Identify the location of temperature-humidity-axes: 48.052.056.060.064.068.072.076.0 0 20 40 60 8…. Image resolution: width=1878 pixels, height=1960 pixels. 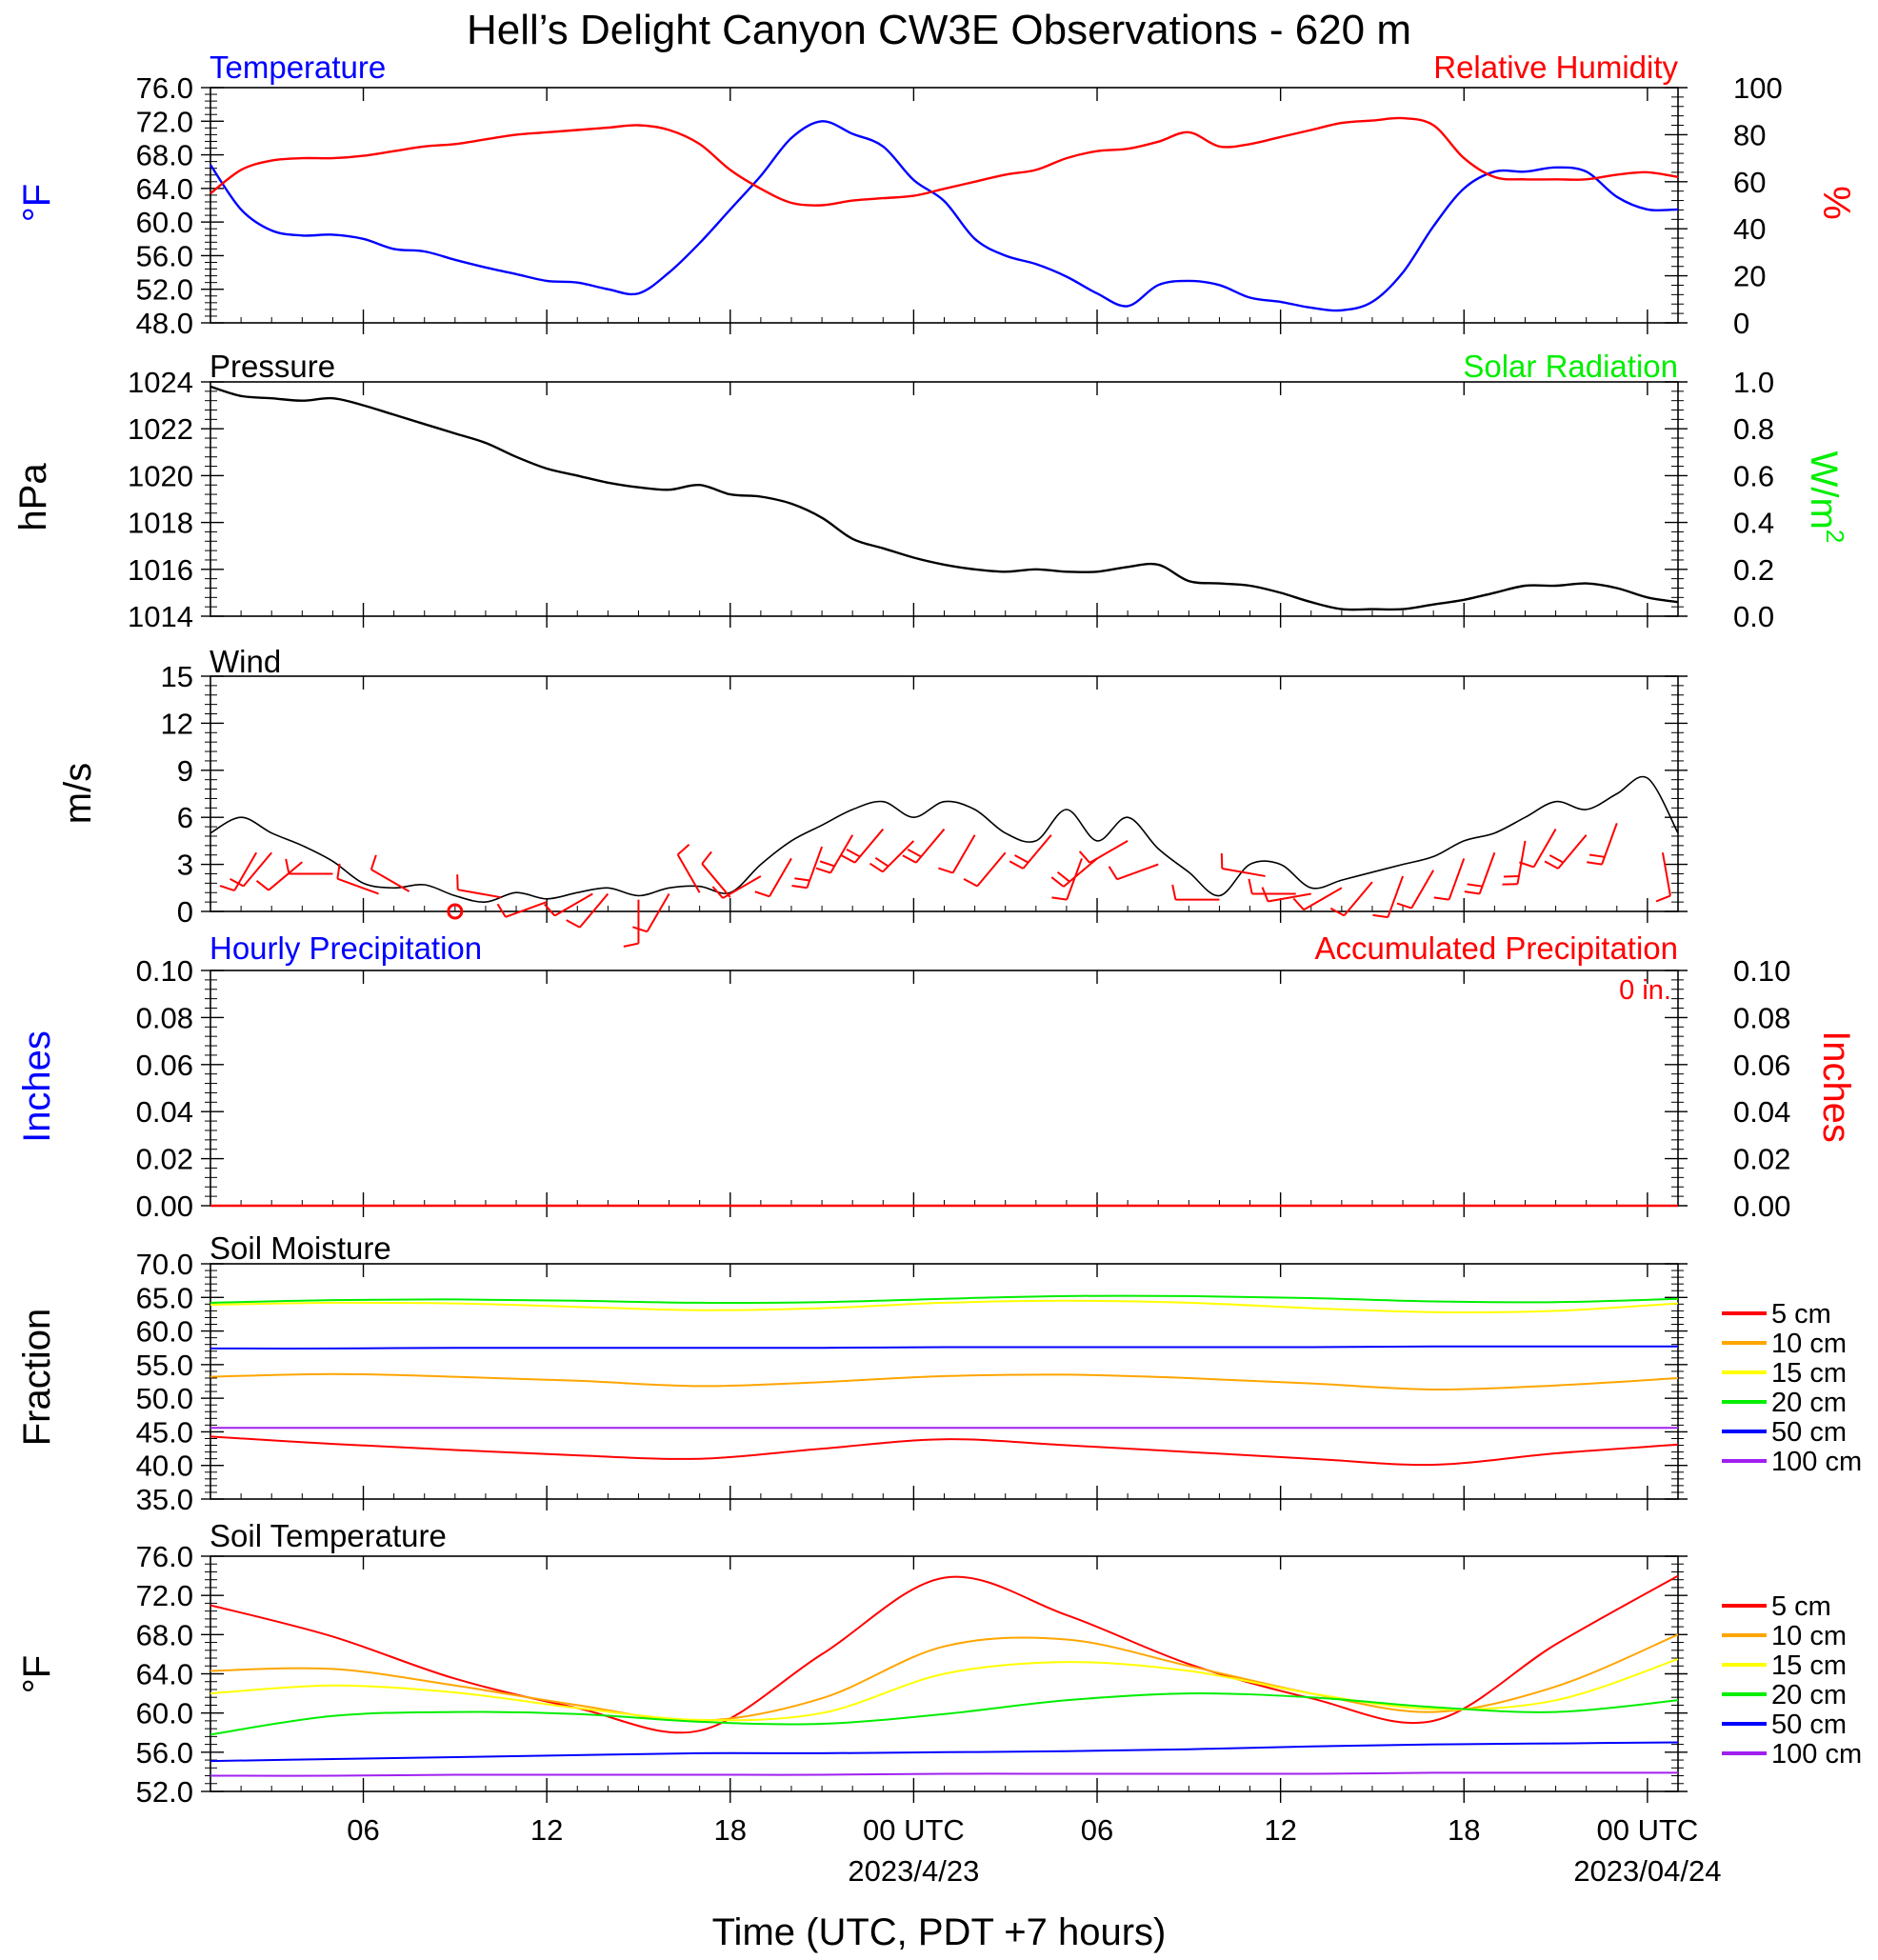
(959, 205).